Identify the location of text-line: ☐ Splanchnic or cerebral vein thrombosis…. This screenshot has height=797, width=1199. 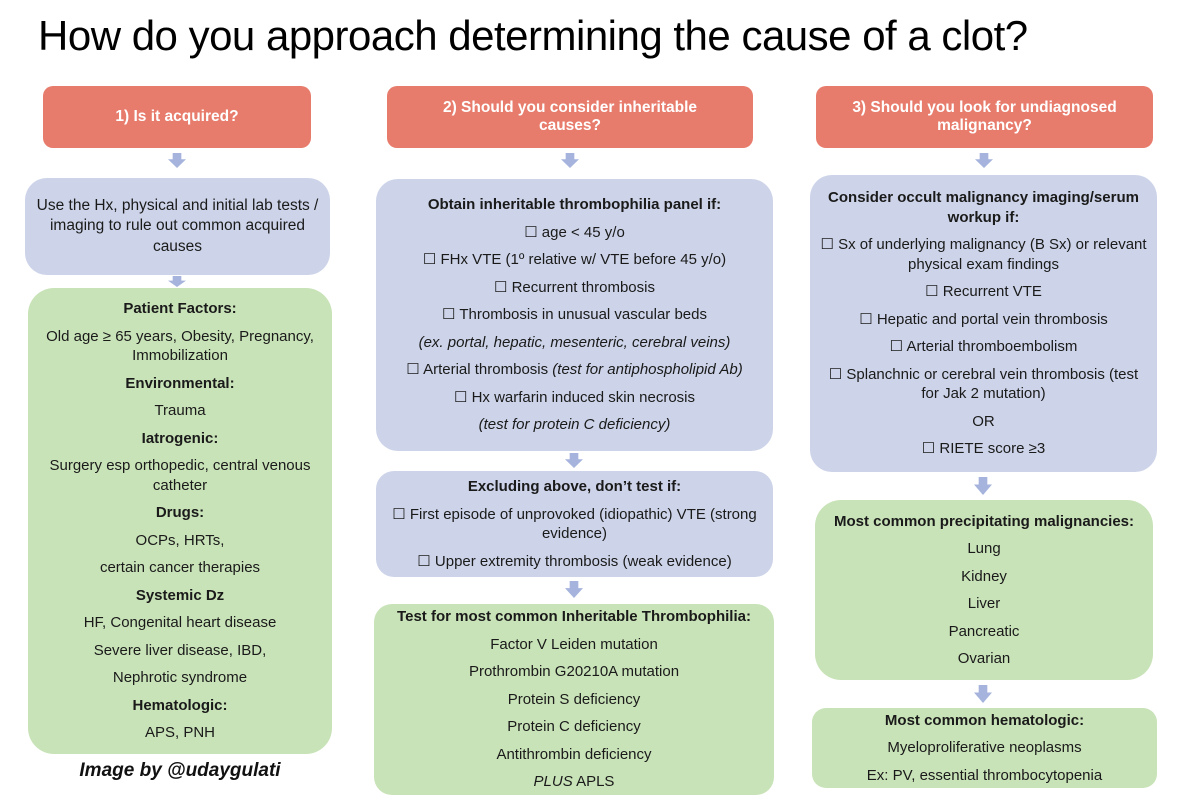
(983, 384).